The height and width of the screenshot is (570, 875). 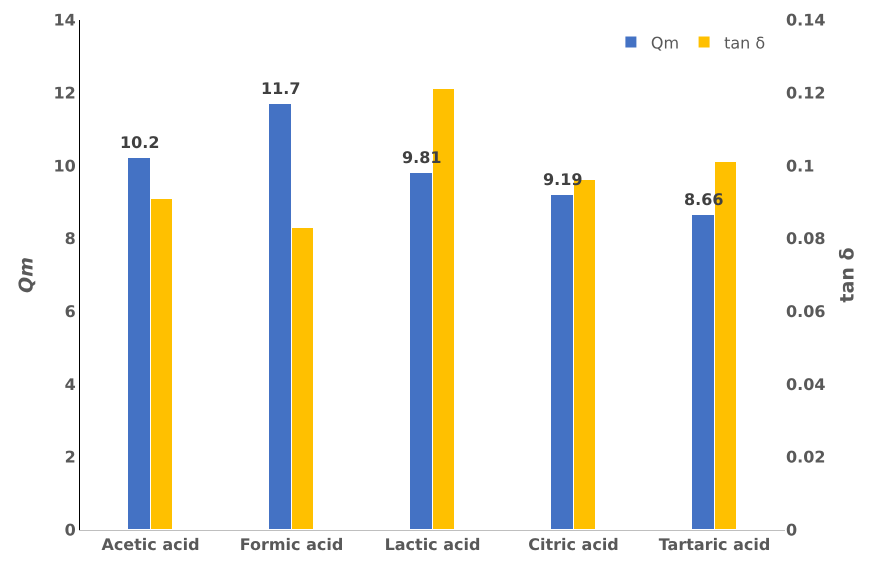 What do you see at coordinates (65, 92) in the screenshot?
I see `y-tick-label: 12` at bounding box center [65, 92].